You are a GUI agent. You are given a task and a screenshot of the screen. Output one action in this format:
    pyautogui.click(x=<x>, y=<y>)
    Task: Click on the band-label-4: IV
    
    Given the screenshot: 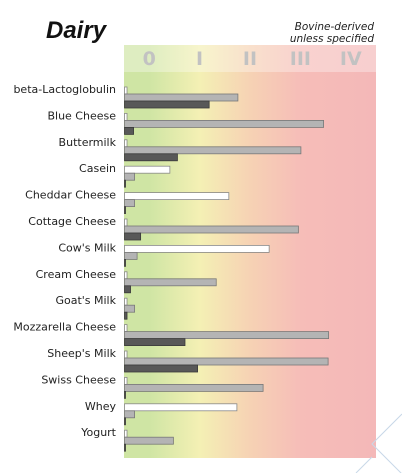 What is the action you would take?
    pyautogui.click(x=351, y=59)
    